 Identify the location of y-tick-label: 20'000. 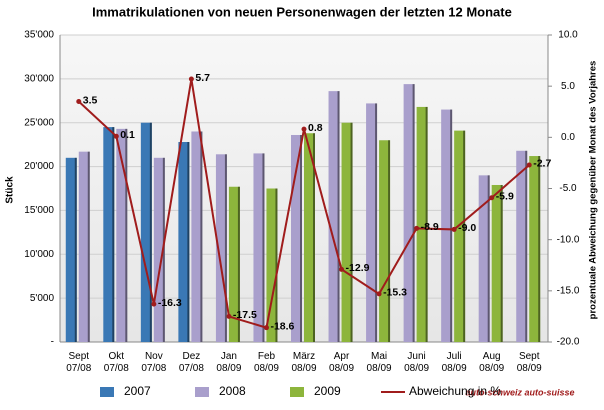
(39, 166).